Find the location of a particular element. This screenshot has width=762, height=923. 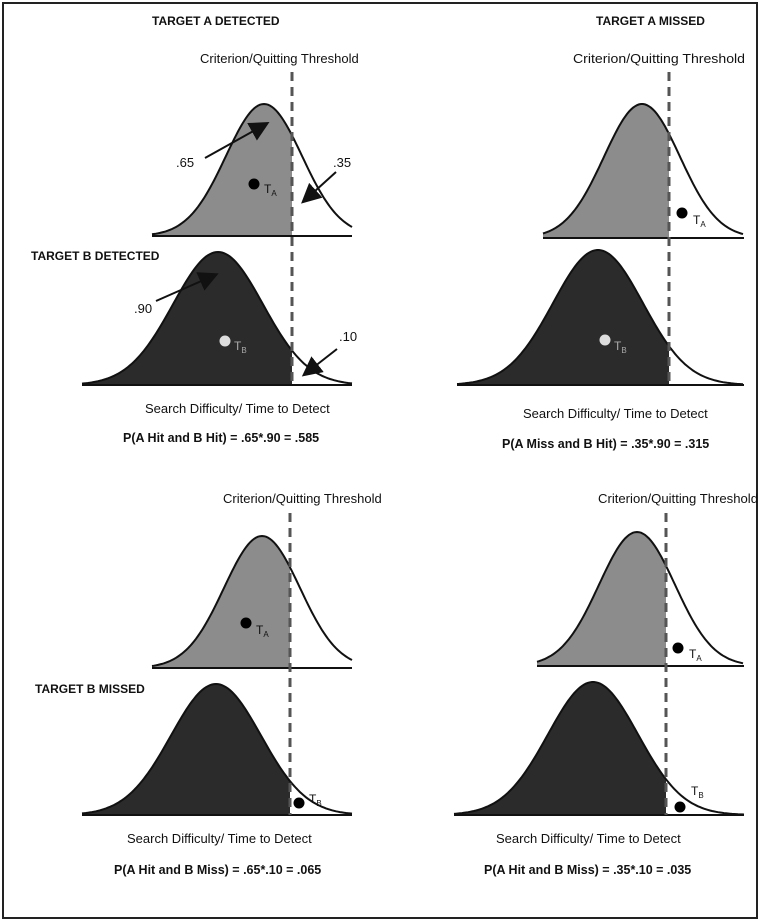

curve-a-bottom-right-outline is located at coordinates (640, 597).